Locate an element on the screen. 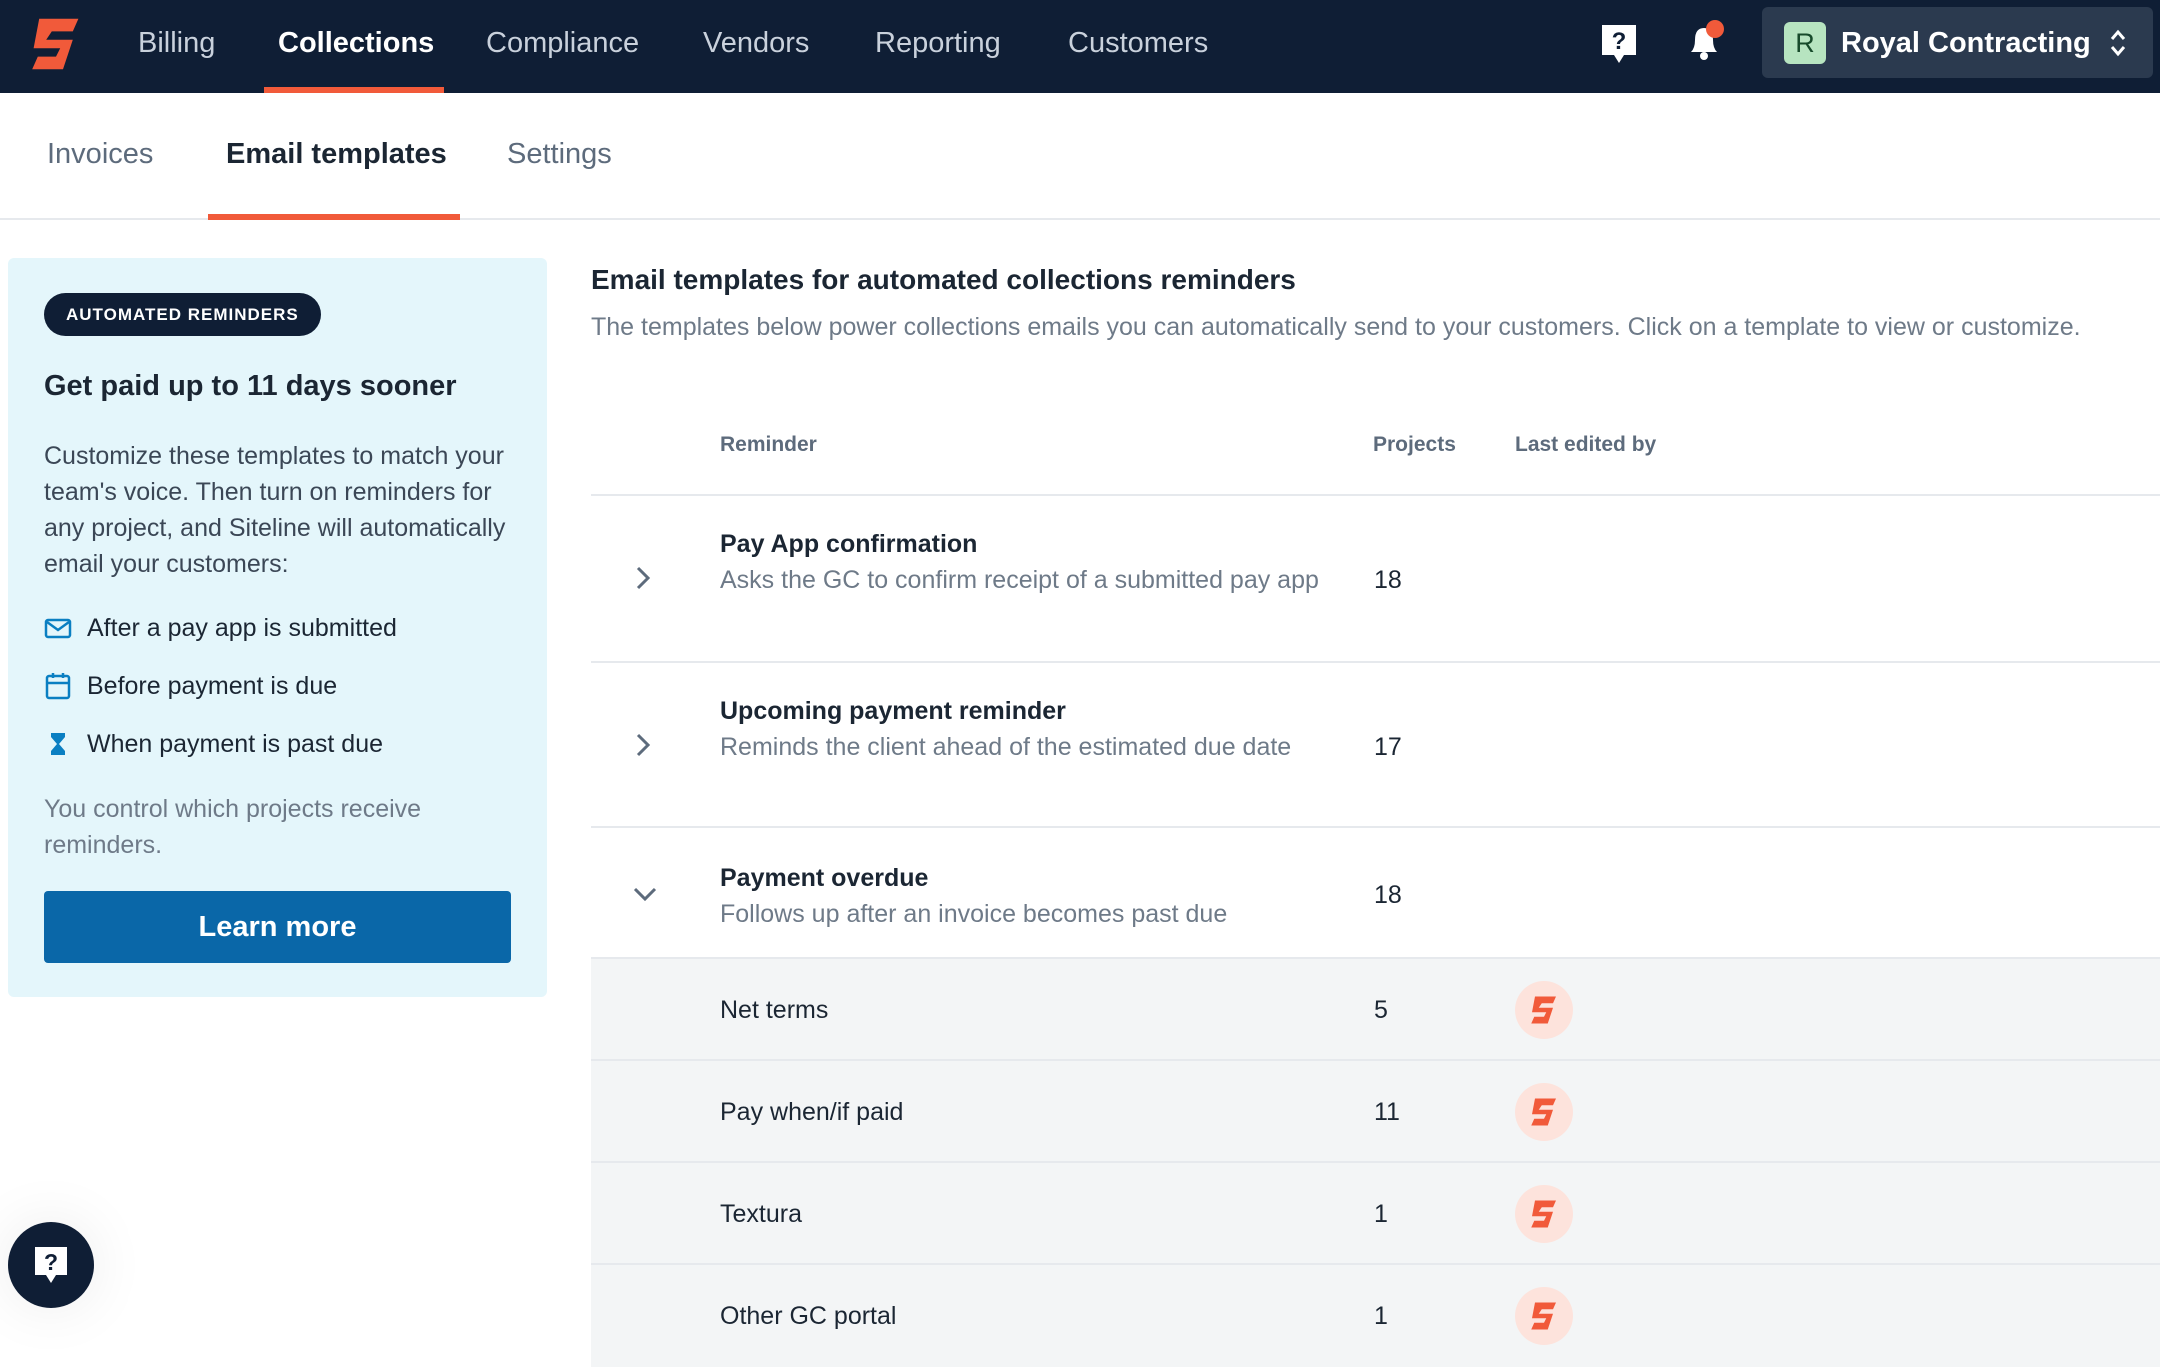 This screenshot has width=2160, height=1367. row-title: Upcoming payment reminder is located at coordinates (893, 711).